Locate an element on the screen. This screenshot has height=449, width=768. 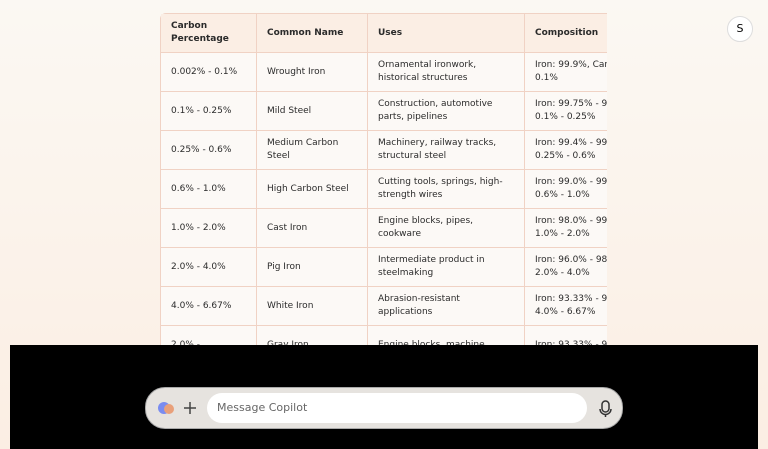
table-cell: Mild Steel is located at coordinates (312, 111).